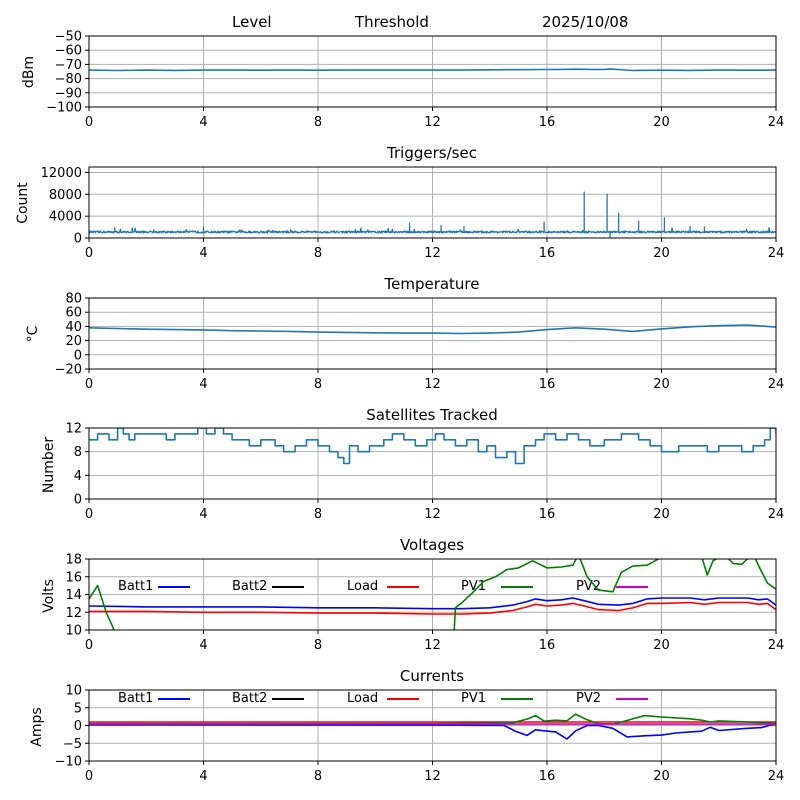  Describe the element at coordinates (432, 545) in the screenshot. I see `voltages-title: Voltages` at that location.